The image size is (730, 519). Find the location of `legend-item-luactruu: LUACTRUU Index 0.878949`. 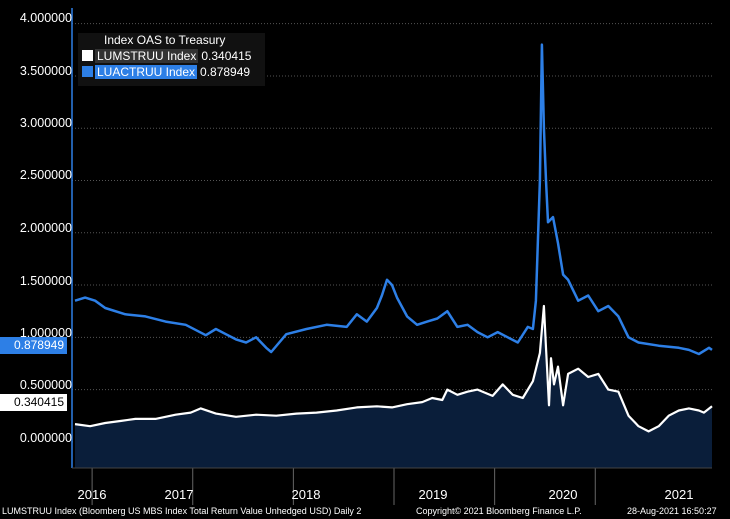

legend-item-luactruu: LUACTRUU Index 0.878949 is located at coordinates (166, 72).